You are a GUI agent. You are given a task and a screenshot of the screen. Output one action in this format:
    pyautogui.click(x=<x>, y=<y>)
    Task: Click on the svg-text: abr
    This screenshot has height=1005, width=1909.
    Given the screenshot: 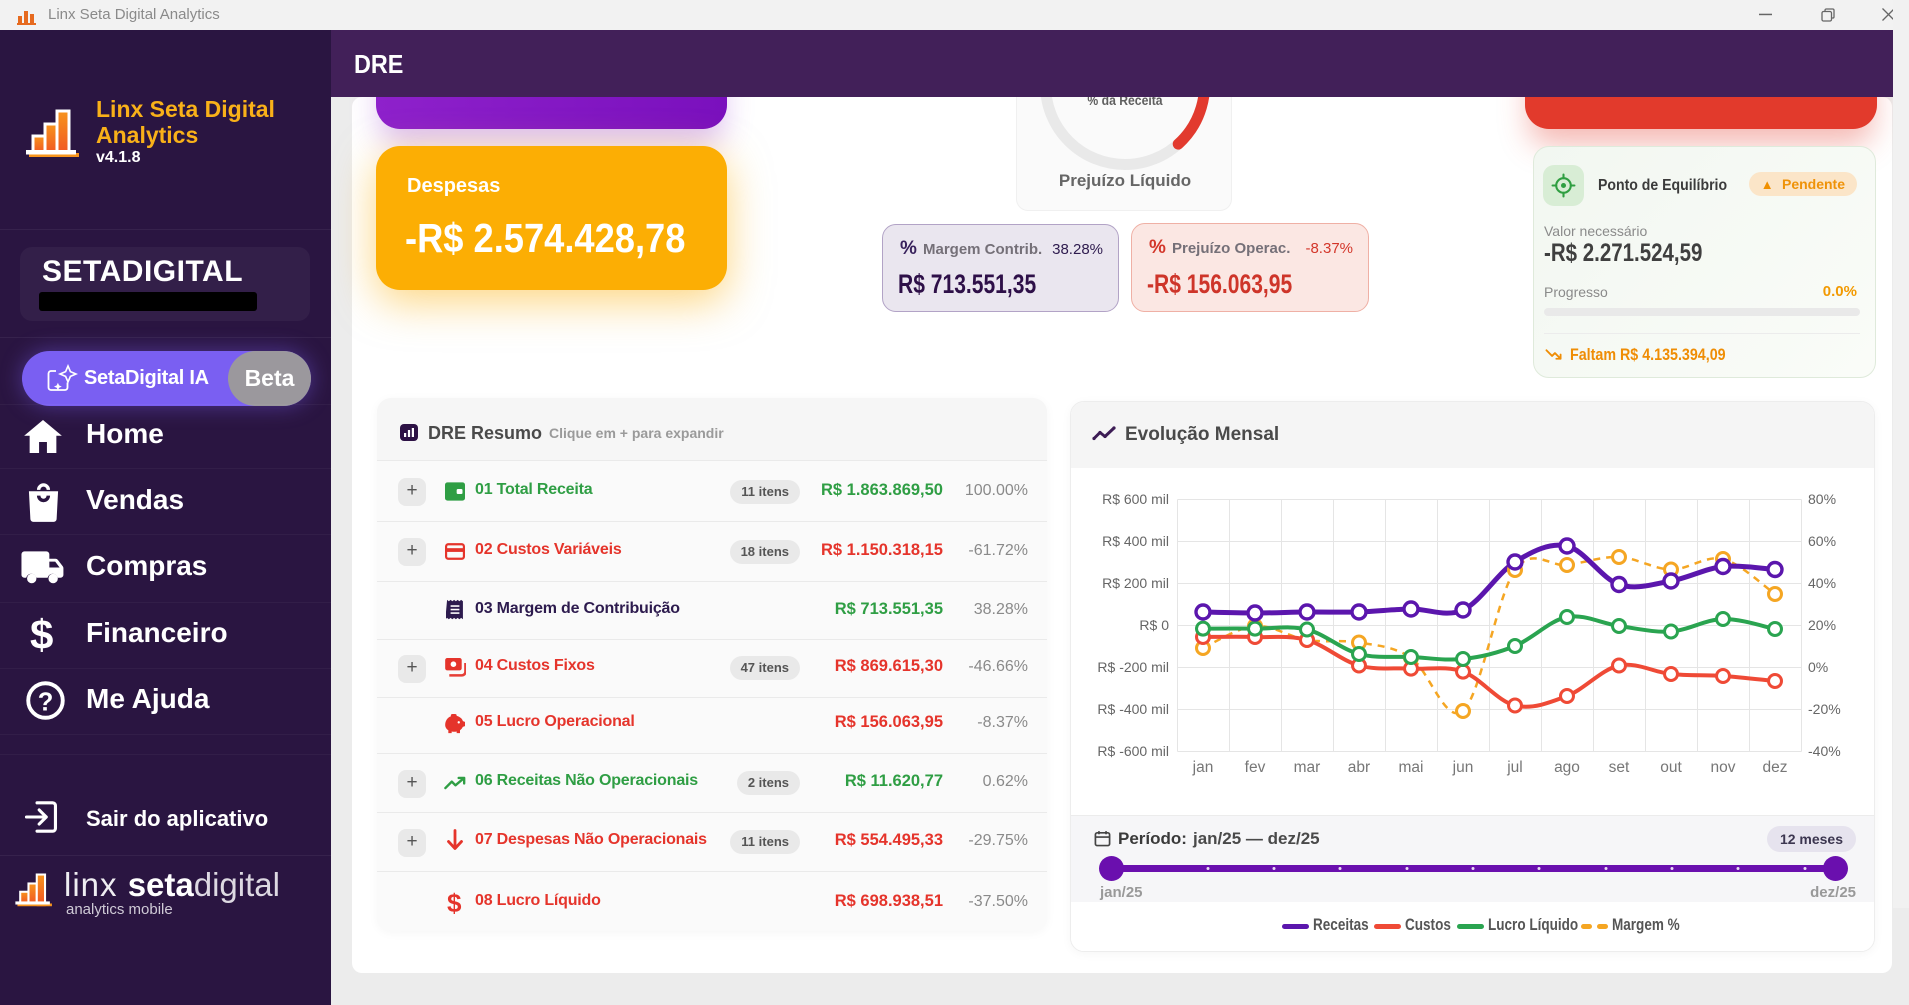 What is the action you would take?
    pyautogui.click(x=1359, y=767)
    